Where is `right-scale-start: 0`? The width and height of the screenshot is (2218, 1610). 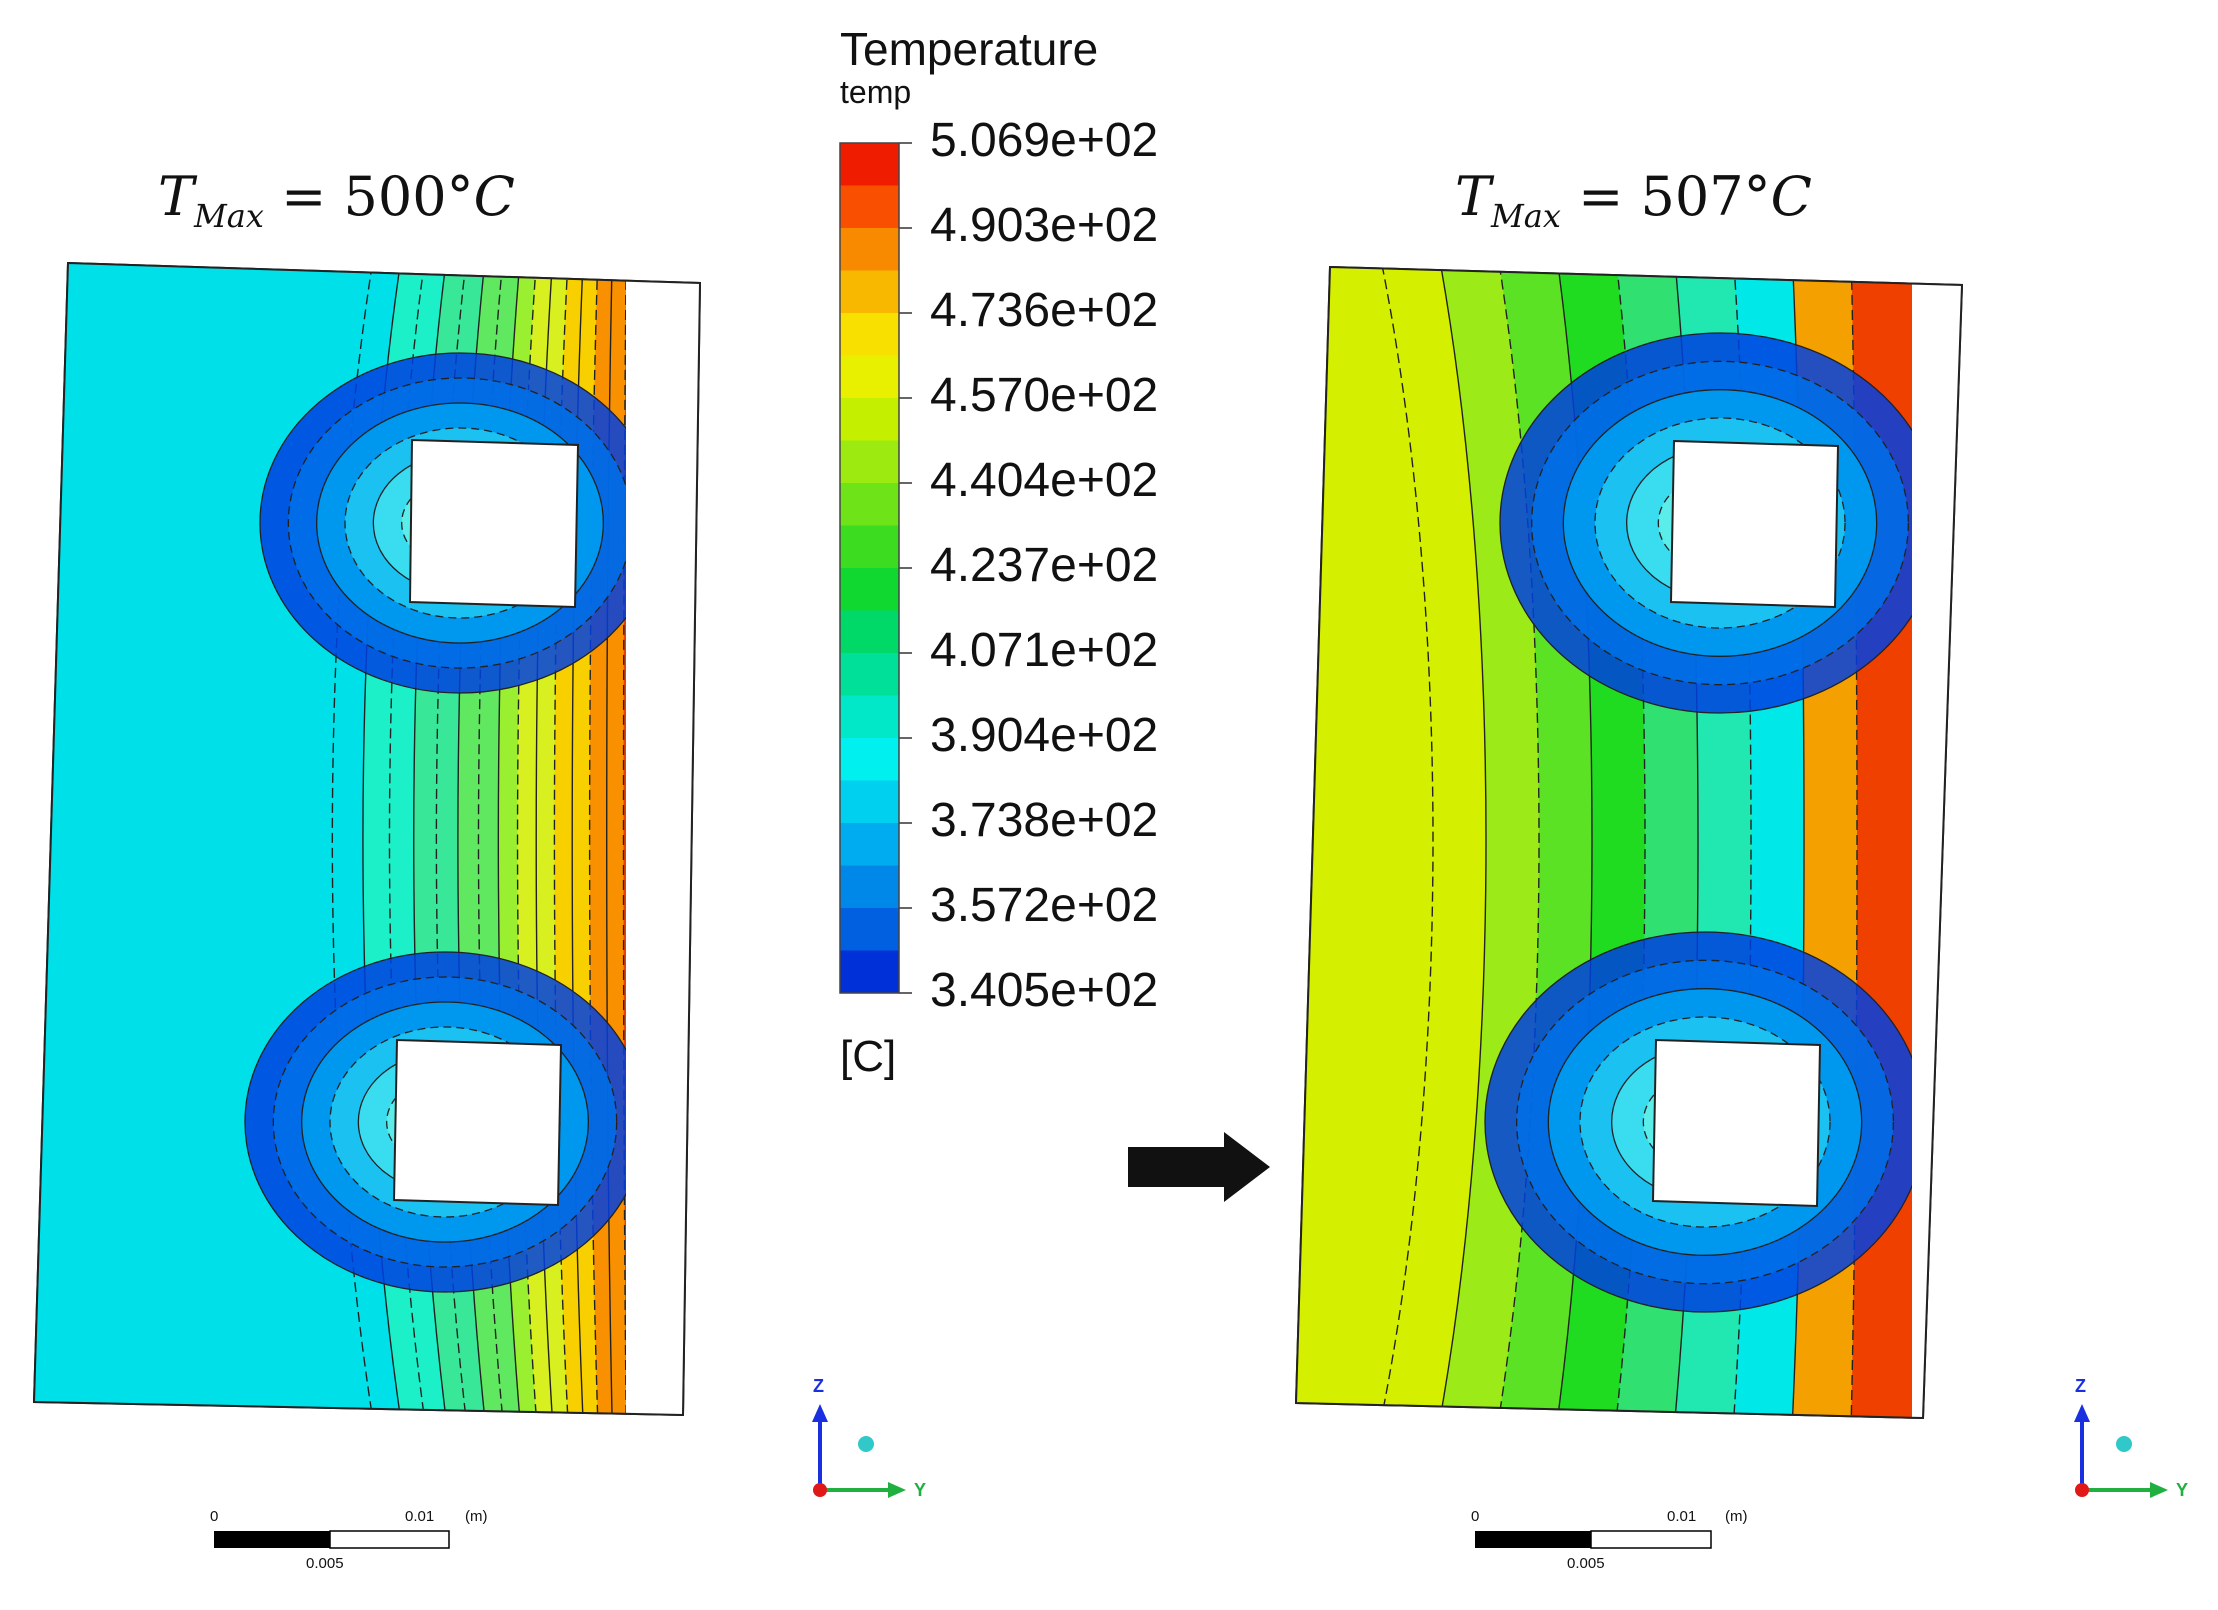 right-scale-start: 0 is located at coordinates (1475, 1516).